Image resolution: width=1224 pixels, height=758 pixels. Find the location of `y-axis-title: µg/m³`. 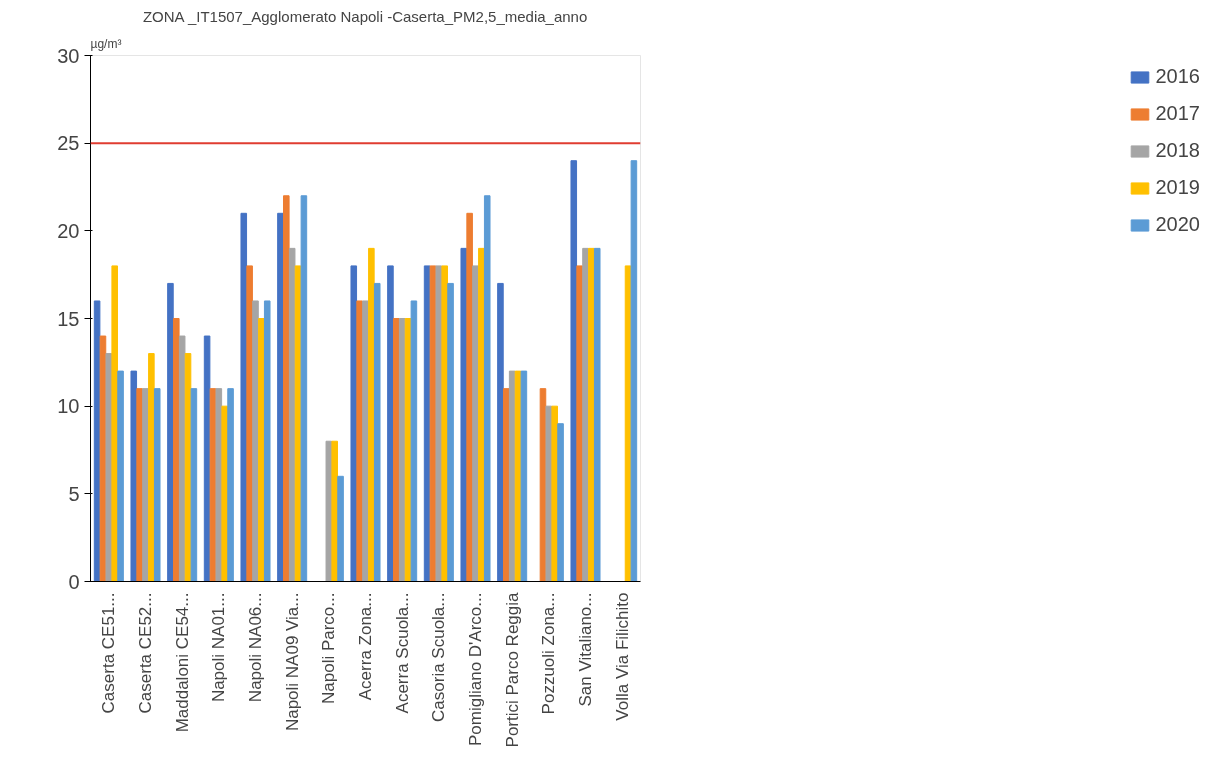

y-axis-title: µg/m³ is located at coordinates (106, 43).